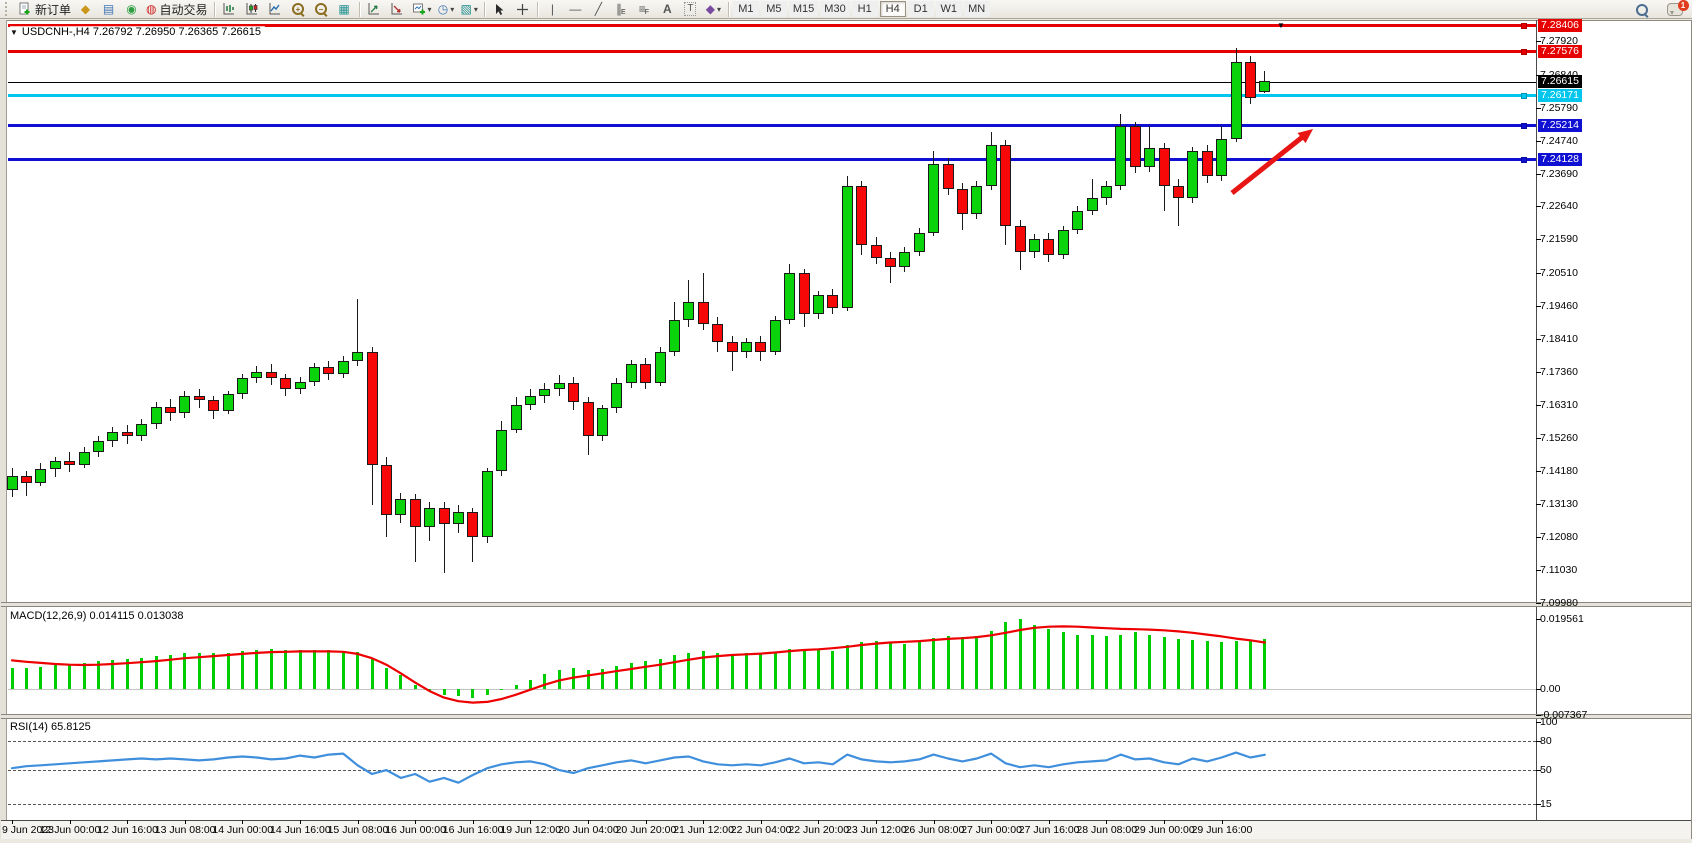 The width and height of the screenshot is (1692, 843). What do you see at coordinates (522, 9) in the screenshot?
I see `crosshair-button` at bounding box center [522, 9].